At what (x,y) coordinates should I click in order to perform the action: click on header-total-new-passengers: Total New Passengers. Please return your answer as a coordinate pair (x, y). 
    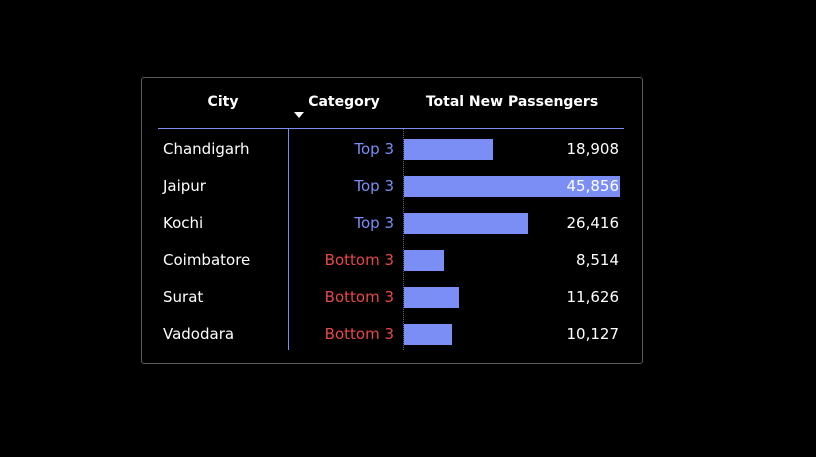
    Looking at the image, I should click on (512, 102).